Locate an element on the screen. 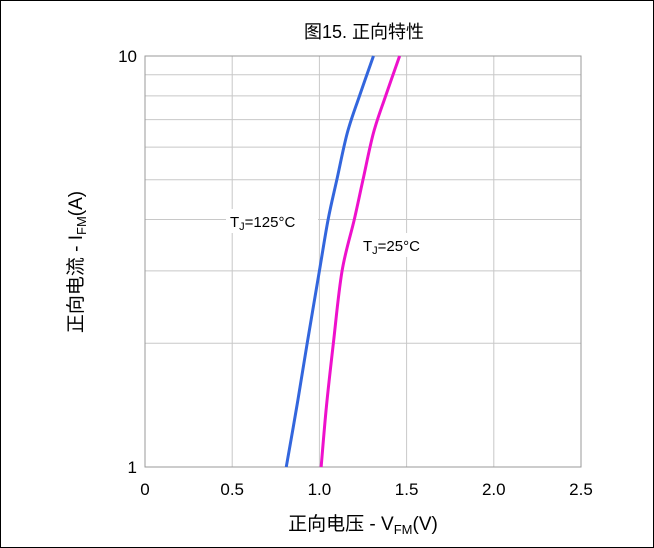  y-axis-label: 正向电流 - IFM(A) is located at coordinates (77, 262).